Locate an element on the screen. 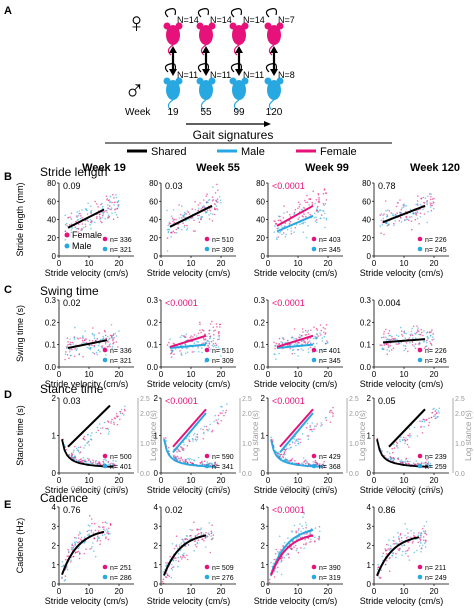 This screenshot has width=474, height=610. p-value: 0.03 is located at coordinates (174, 186).